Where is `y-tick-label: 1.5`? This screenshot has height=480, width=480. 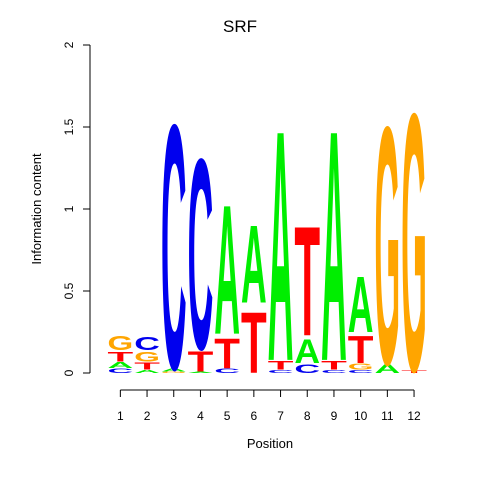 y-tick-label: 1.5 is located at coordinates (69, 126).